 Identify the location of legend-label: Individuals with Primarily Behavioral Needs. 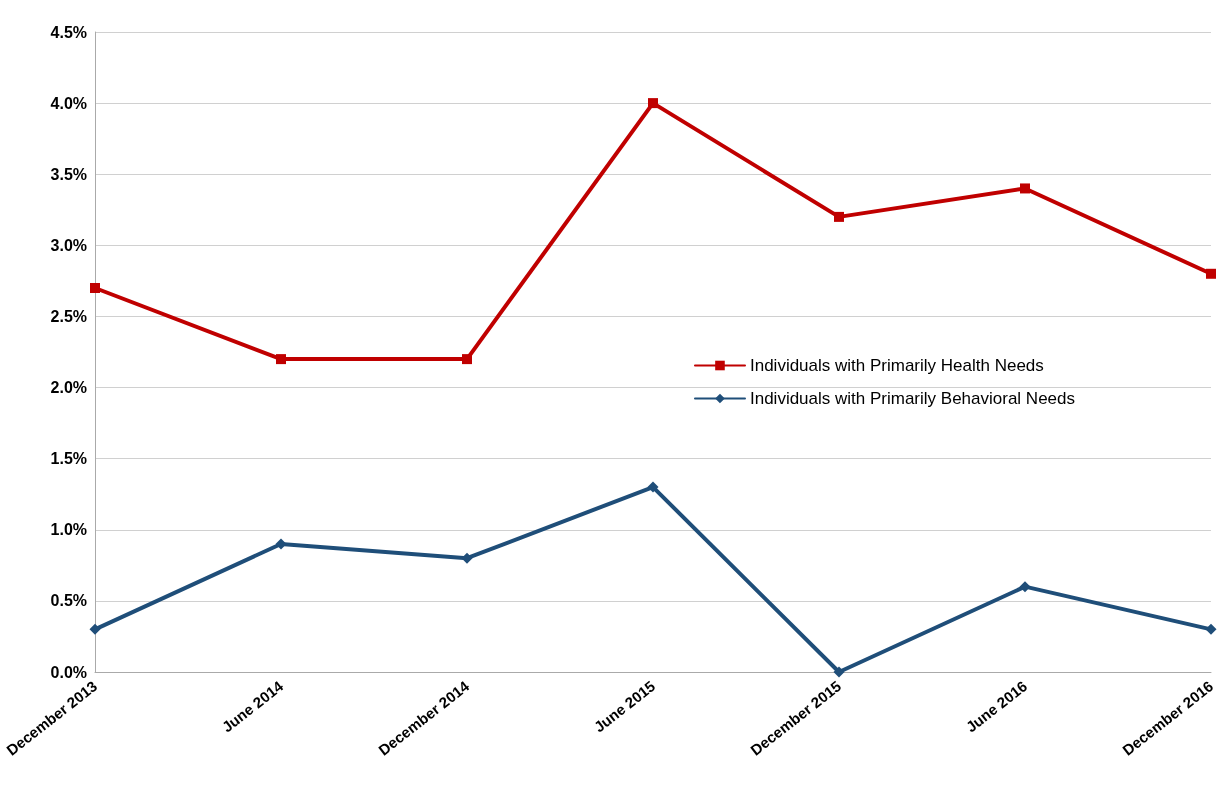
(912, 398).